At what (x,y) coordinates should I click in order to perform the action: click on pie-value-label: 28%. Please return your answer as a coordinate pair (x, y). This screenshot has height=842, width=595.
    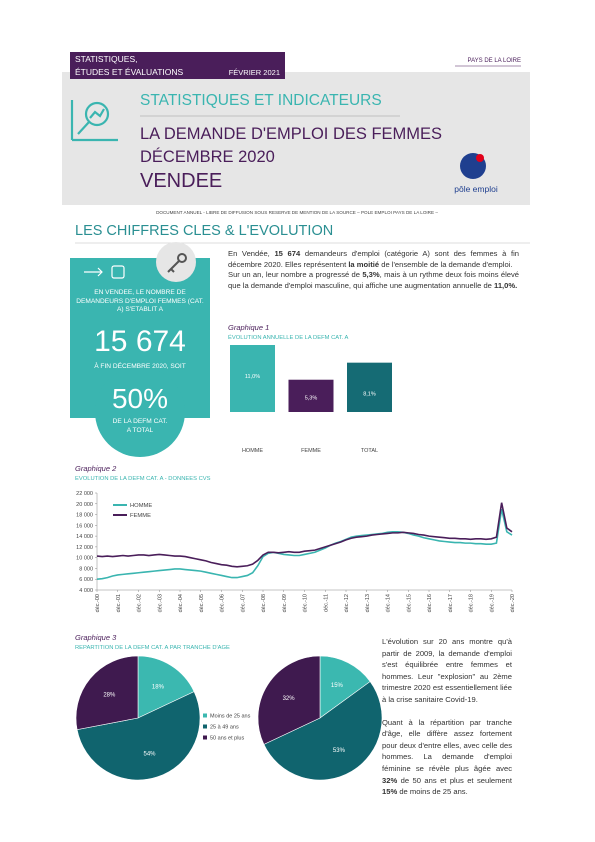
    Looking at the image, I should click on (109, 695).